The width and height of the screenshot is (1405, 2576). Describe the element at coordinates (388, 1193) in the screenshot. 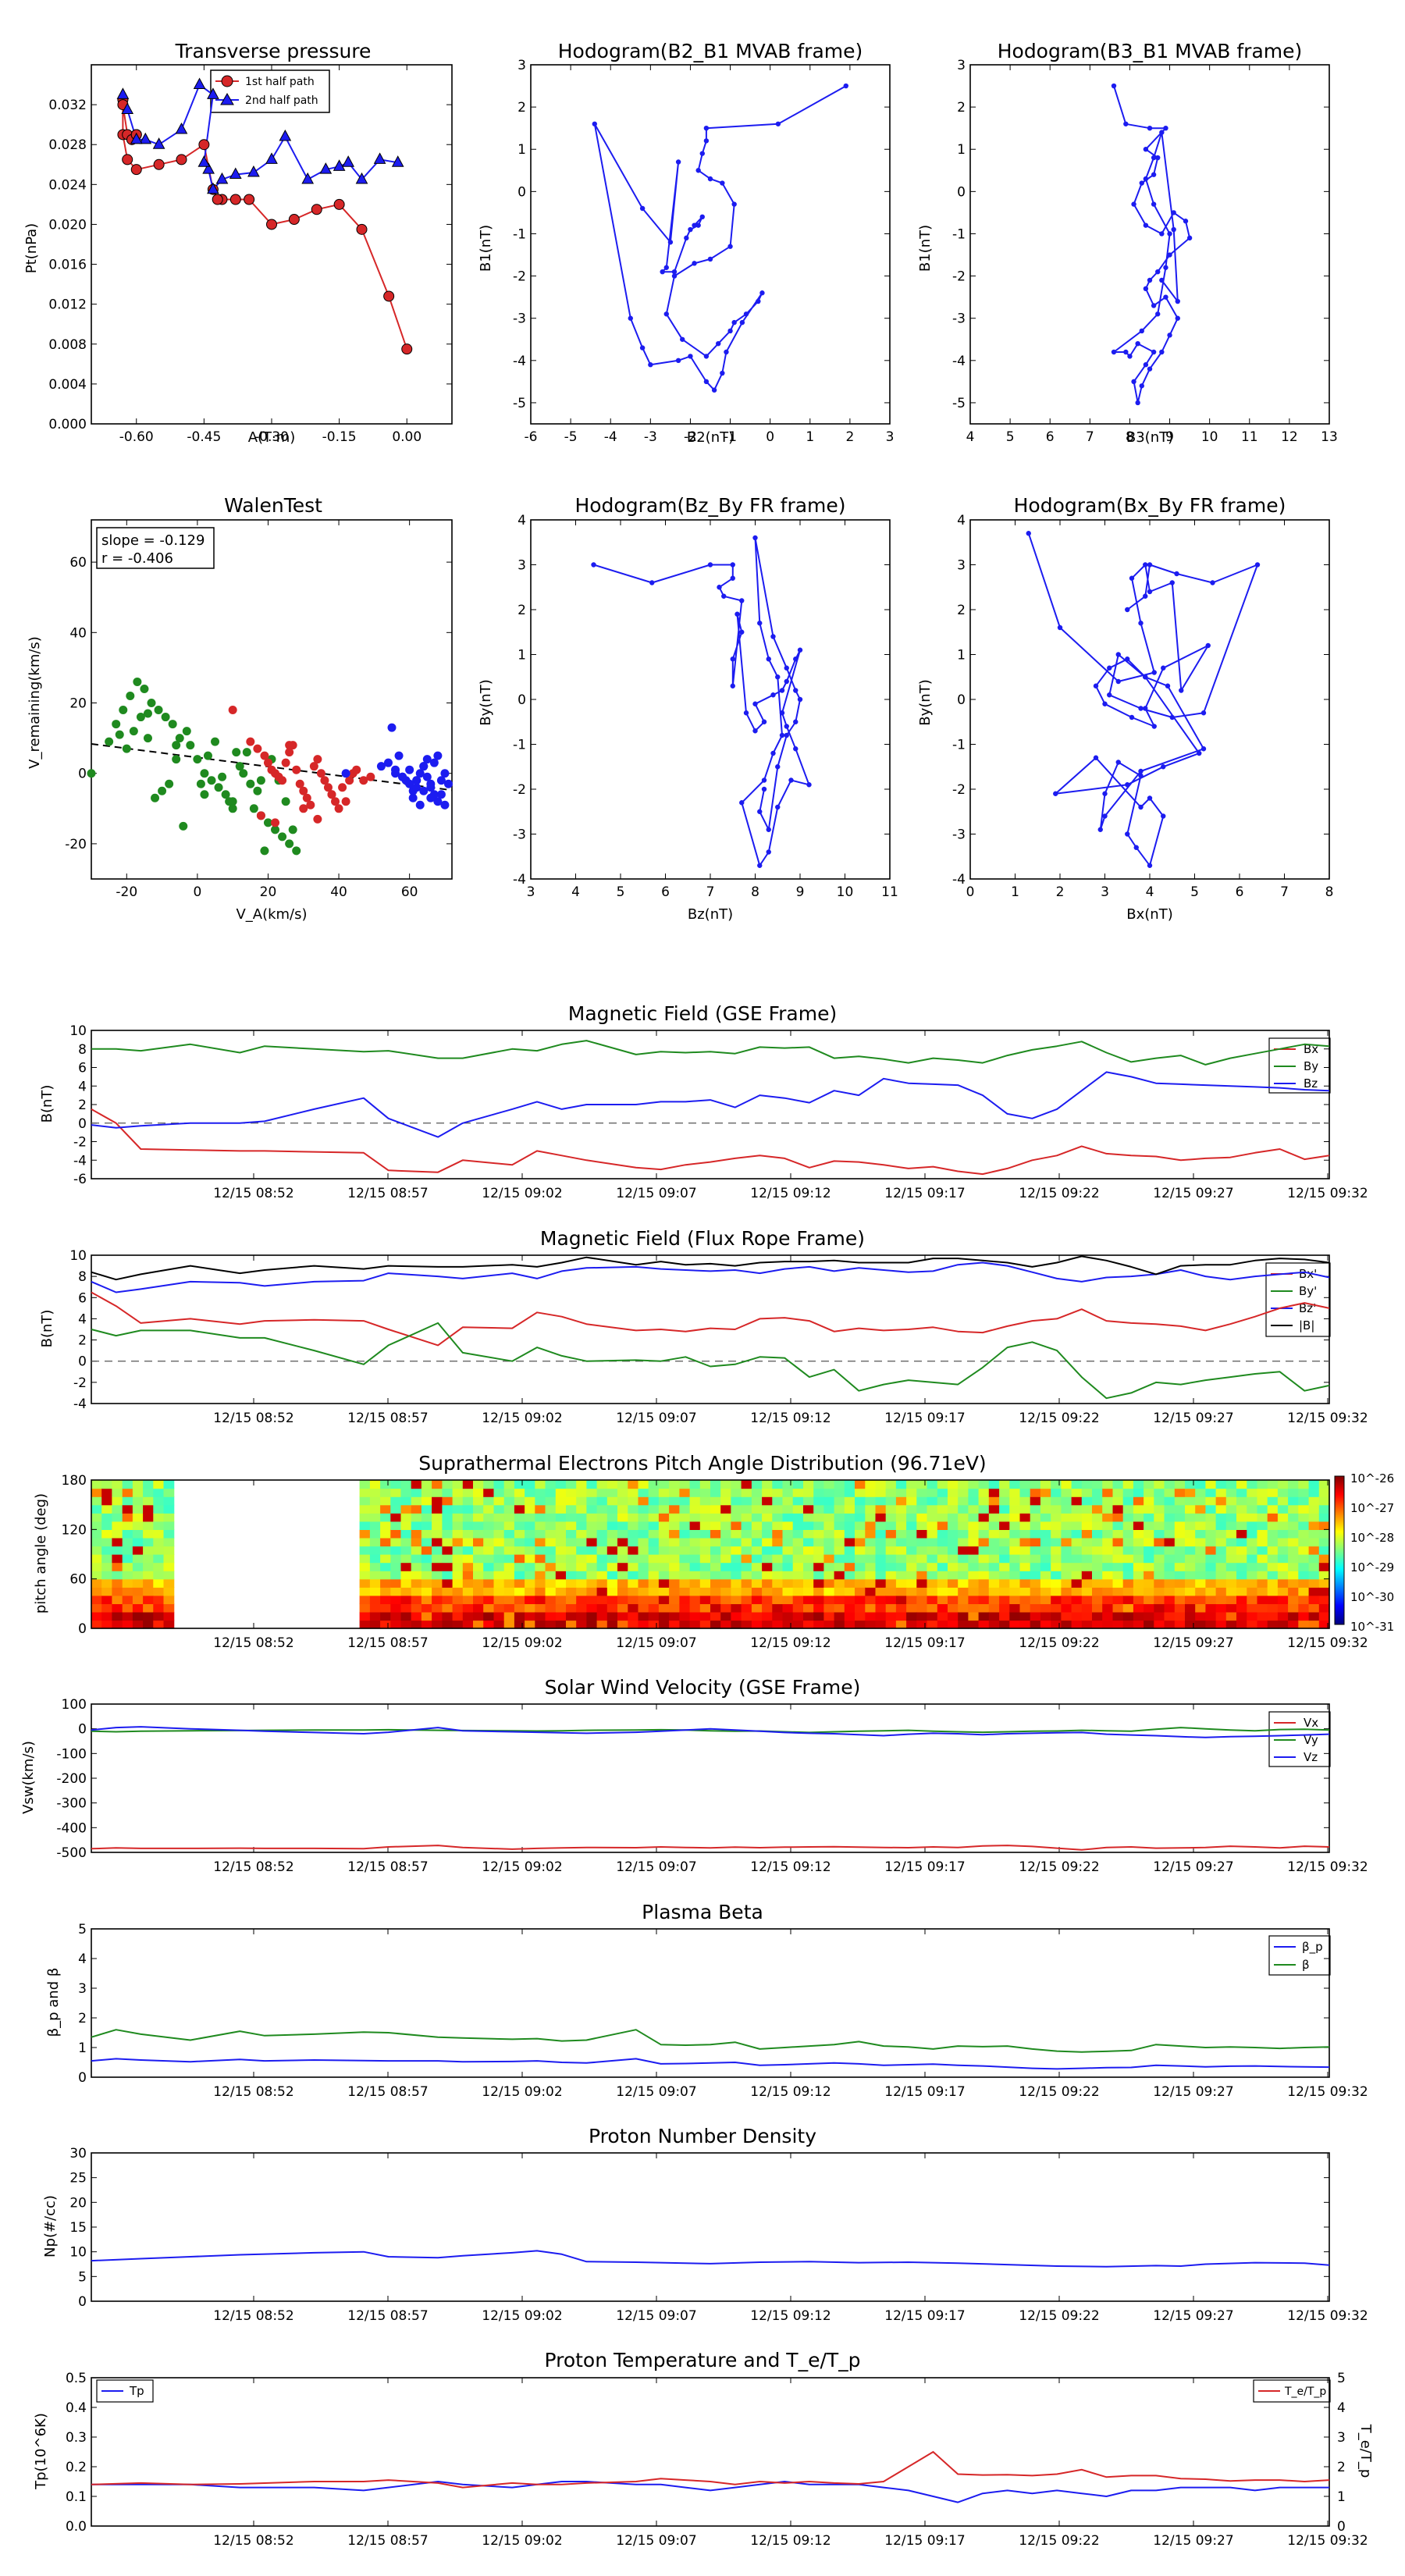

I see `time-tick-label-bgse: 12/15 08:57` at that location.